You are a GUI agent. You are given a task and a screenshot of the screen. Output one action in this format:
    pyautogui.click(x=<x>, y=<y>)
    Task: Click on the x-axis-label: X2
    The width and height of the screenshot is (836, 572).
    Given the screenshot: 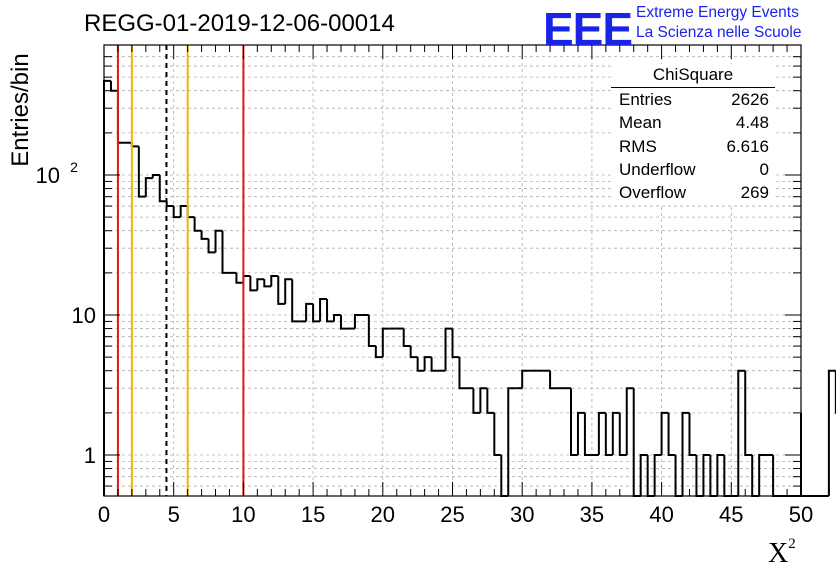 What is the action you would take?
    pyautogui.click(x=782, y=553)
    